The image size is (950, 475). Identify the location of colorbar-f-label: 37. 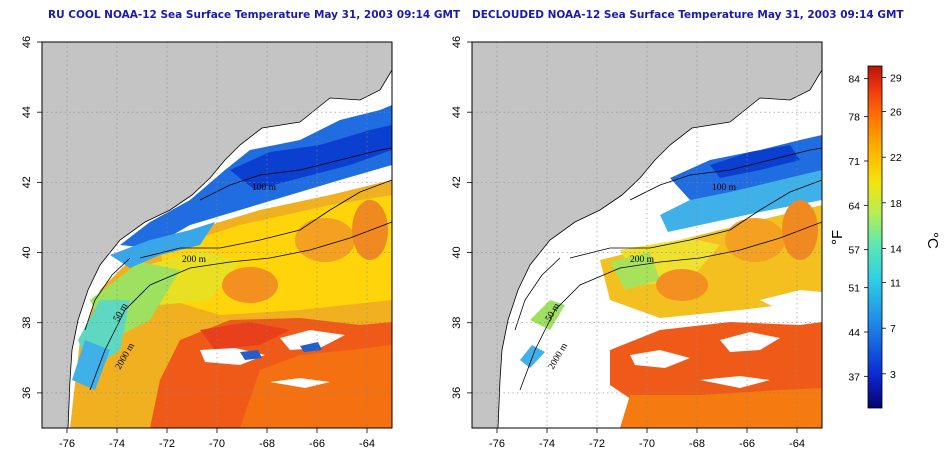
(854, 377).